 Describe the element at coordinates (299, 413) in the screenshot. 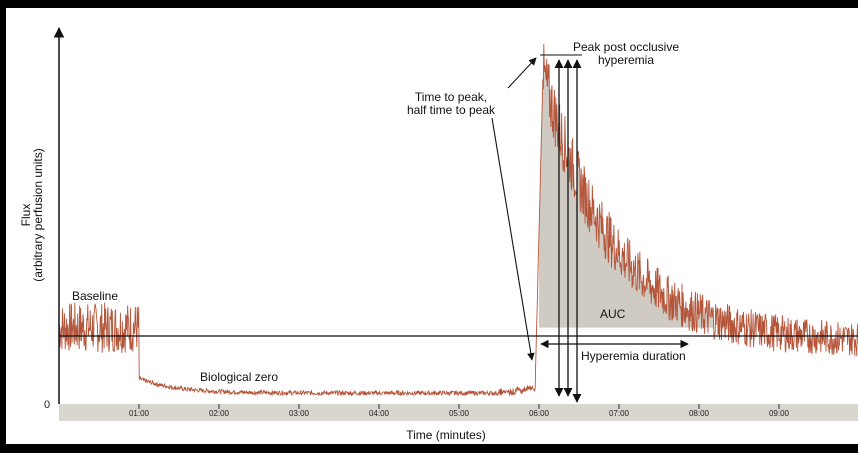

I see `x-tick-label: 03:00` at that location.